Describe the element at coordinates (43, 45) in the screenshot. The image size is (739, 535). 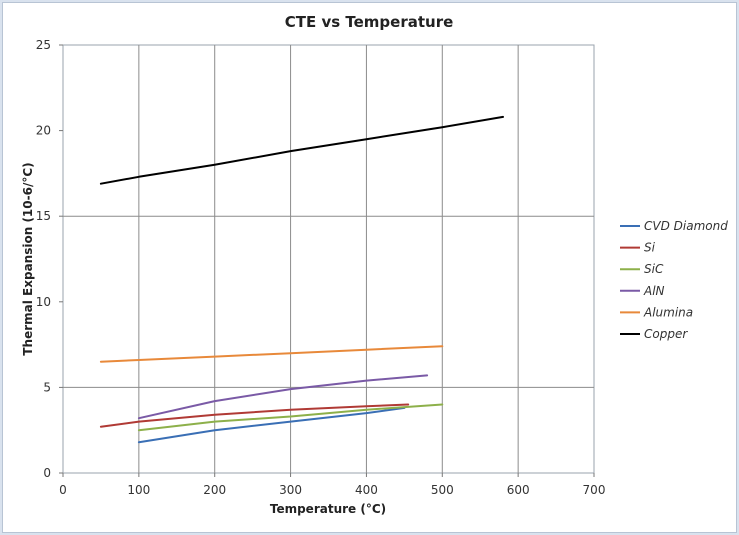
I see `y-tick-label: 25` at that location.